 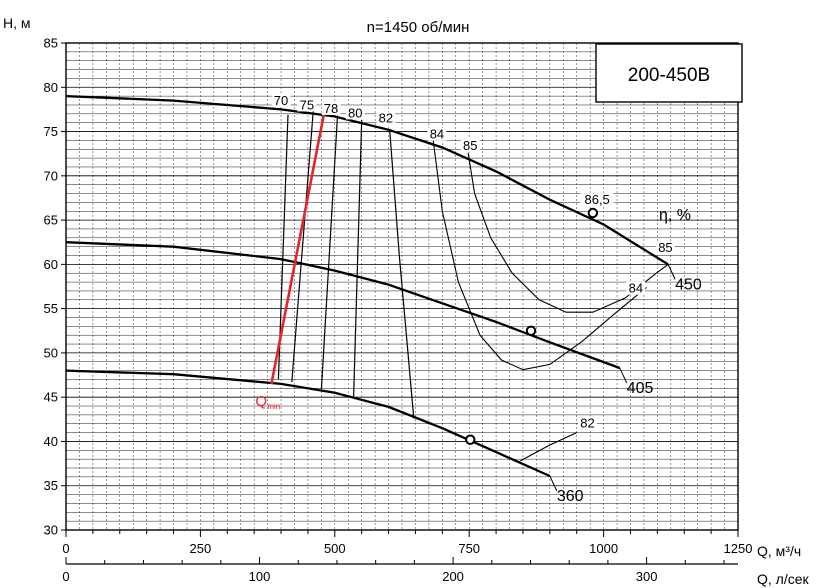 What do you see at coordinates (51, 397) in the screenshot?
I see `y-tick-label: 45` at bounding box center [51, 397].